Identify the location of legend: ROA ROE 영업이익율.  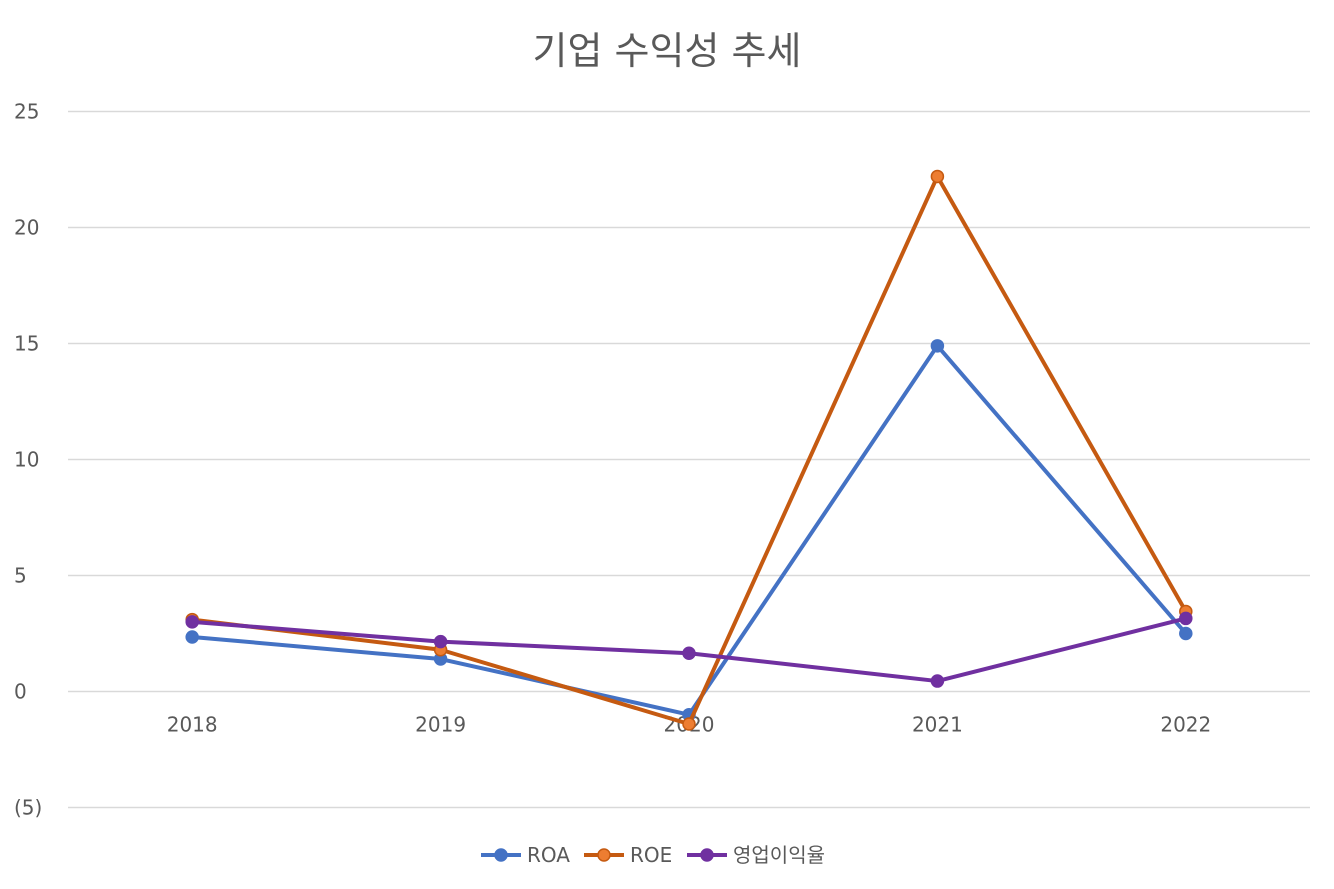
(653, 855).